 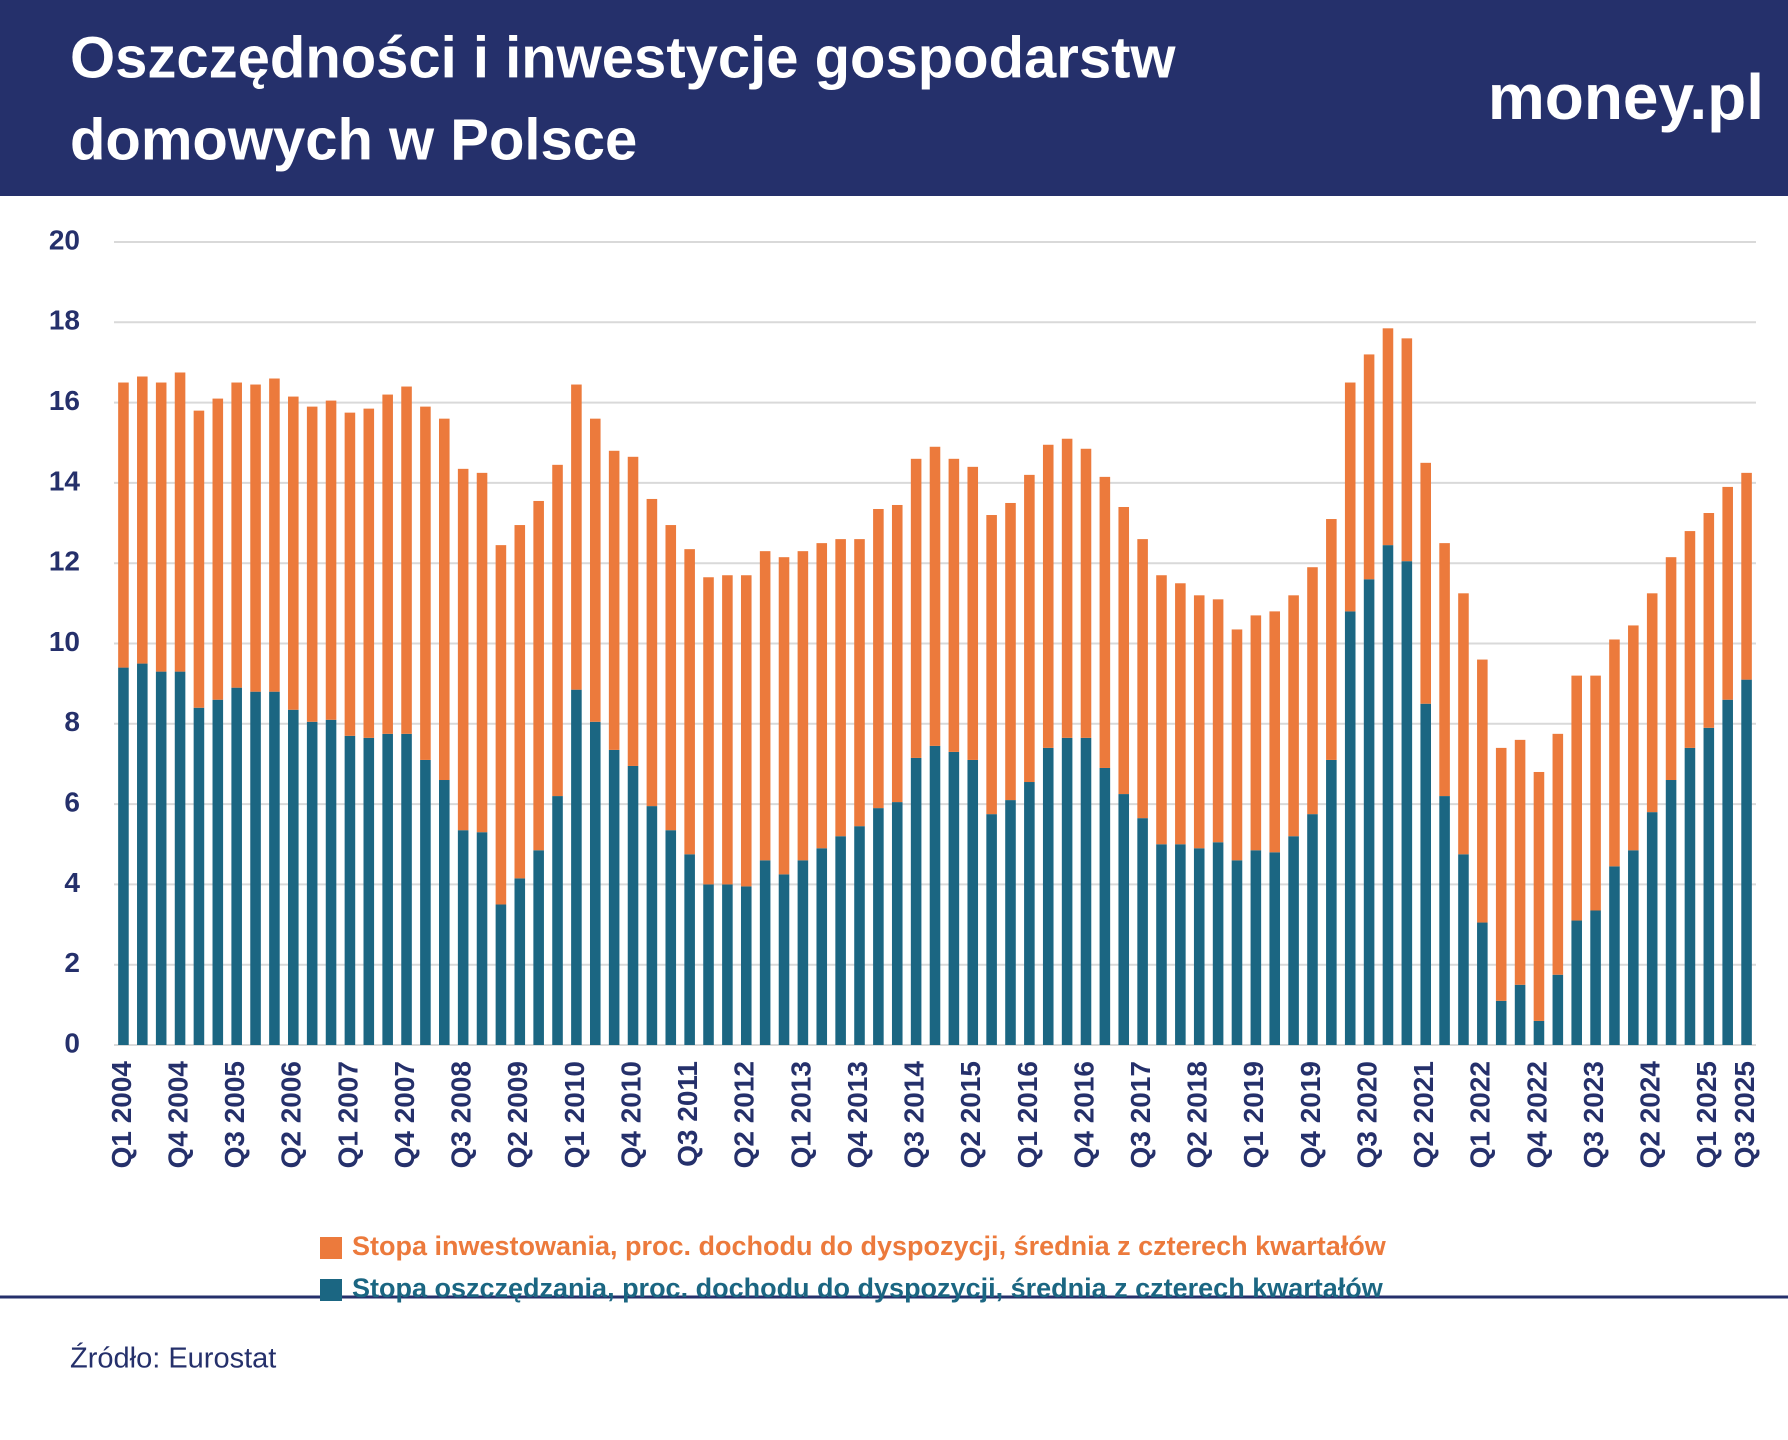 I want to click on x-tick-label: Q3 2014, so click(x=914, y=1115).